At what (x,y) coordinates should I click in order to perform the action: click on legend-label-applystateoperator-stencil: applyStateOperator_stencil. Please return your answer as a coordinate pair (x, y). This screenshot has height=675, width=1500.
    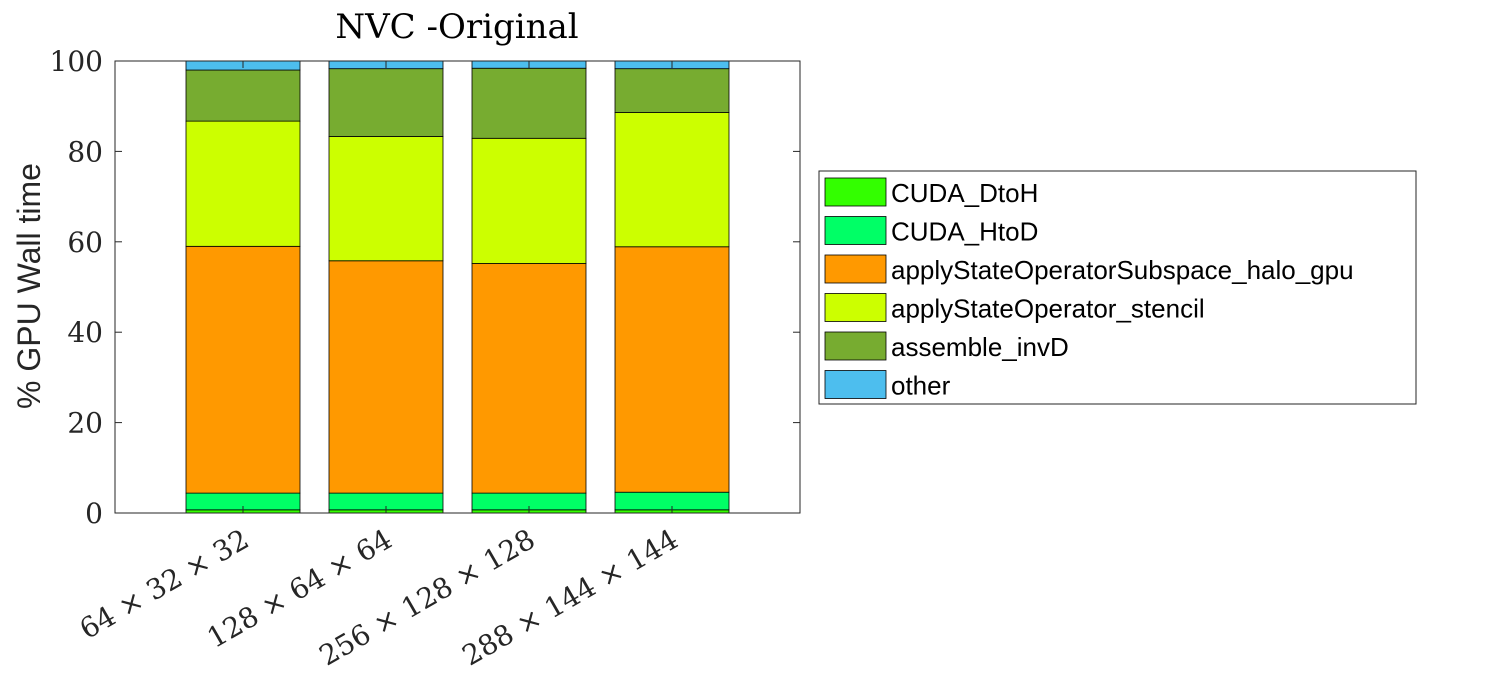
    Looking at the image, I should click on (1048, 309).